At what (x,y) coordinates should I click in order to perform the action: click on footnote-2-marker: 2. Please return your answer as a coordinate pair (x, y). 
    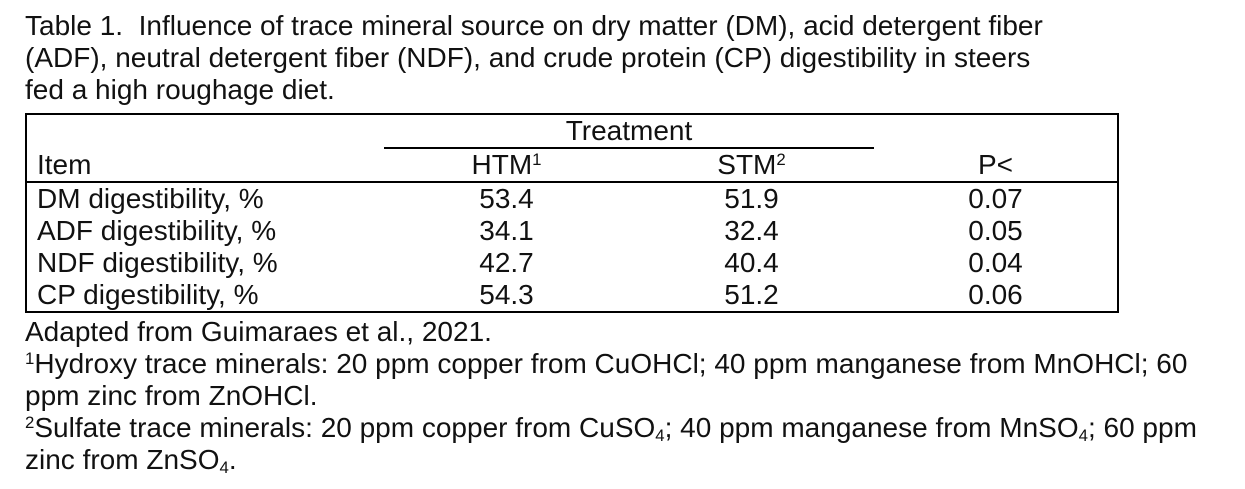
    Looking at the image, I should click on (30, 423).